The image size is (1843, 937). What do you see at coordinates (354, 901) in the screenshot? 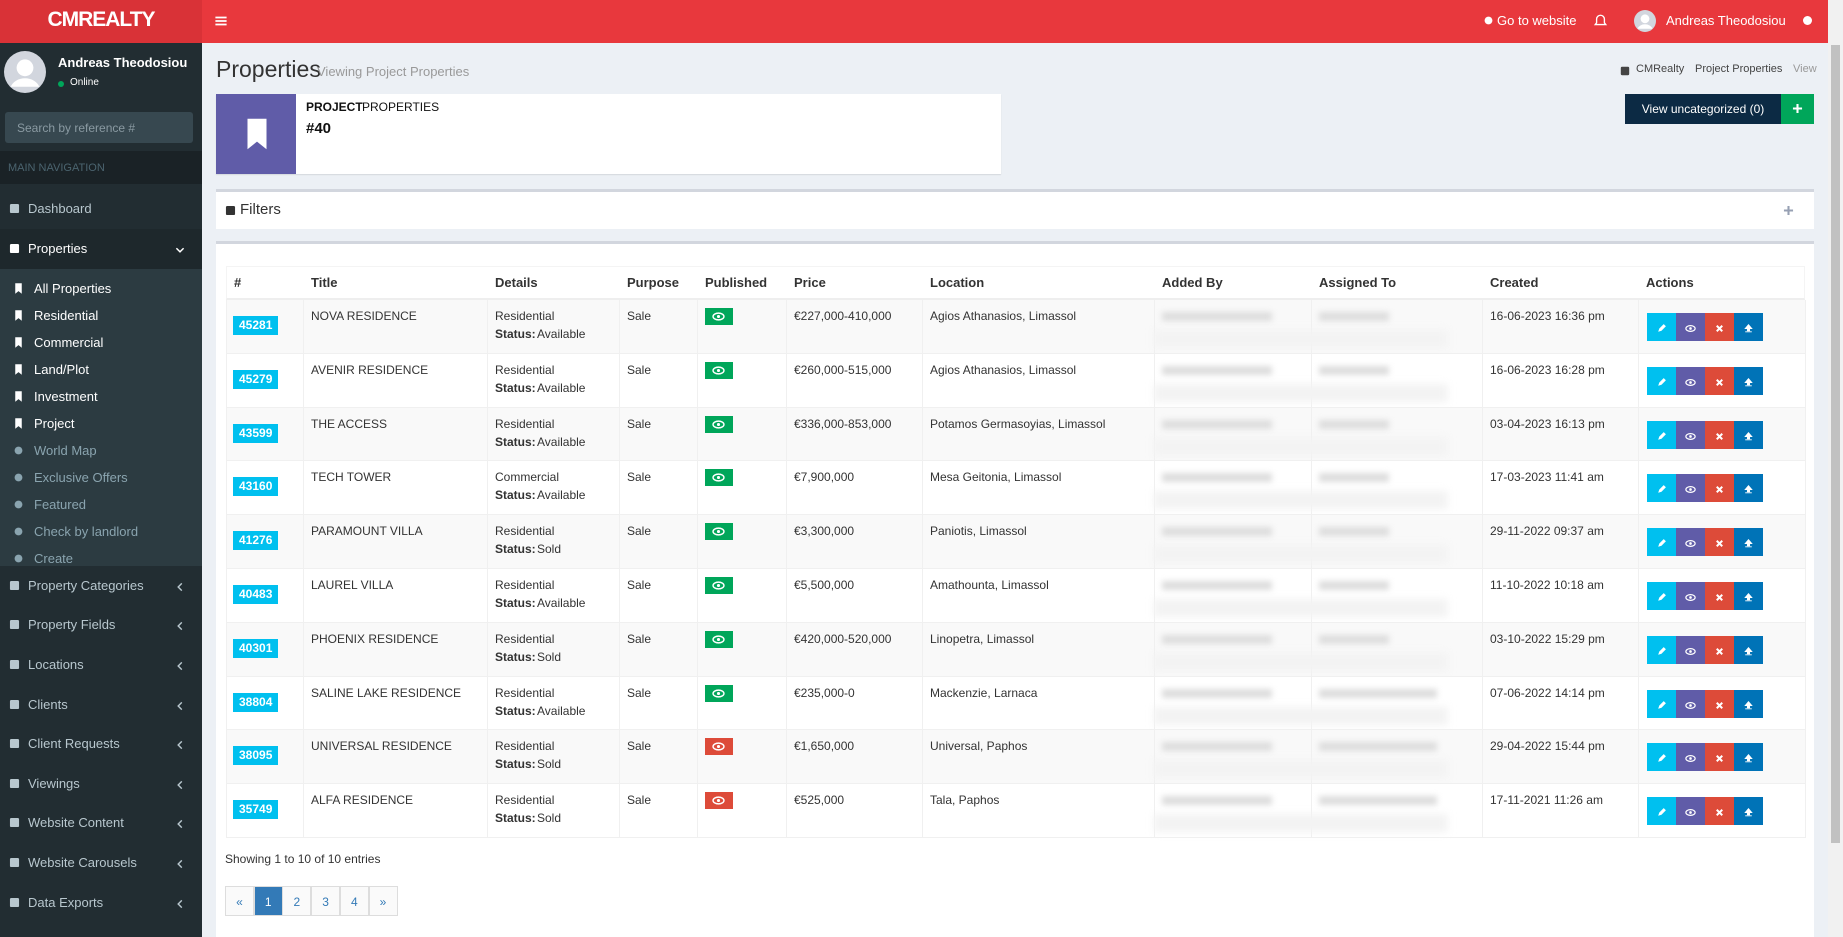
I see `page-button: 4` at bounding box center [354, 901].